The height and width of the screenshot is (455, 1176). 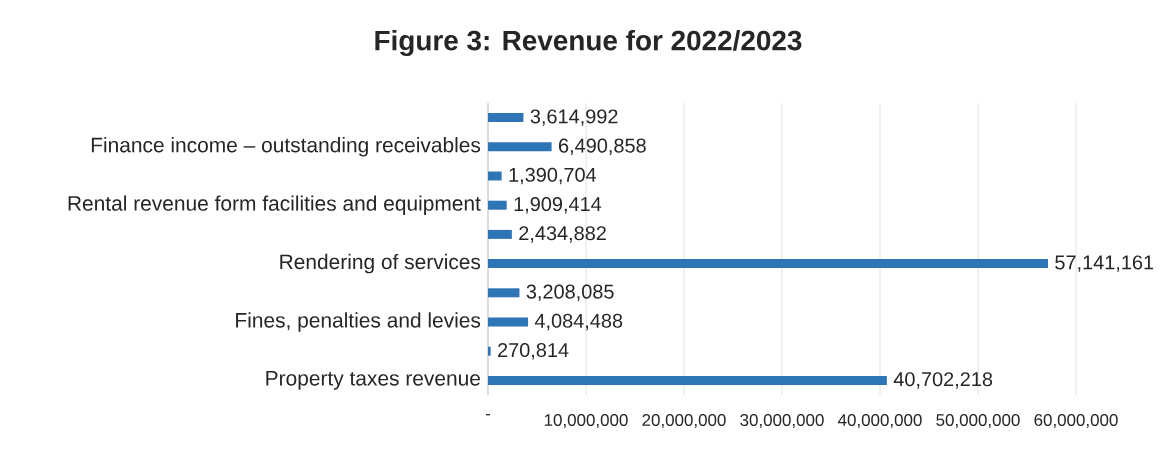 What do you see at coordinates (782, 421) in the screenshot?
I see `x-tick-label: 30,000,000` at bounding box center [782, 421].